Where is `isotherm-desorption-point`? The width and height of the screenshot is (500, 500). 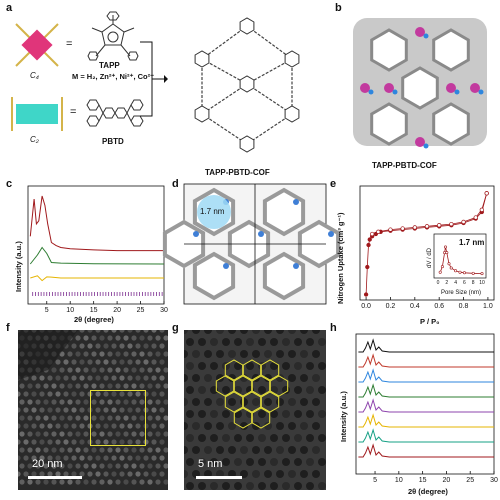
isotherm-desorption-point is located at coordinates (372, 234).